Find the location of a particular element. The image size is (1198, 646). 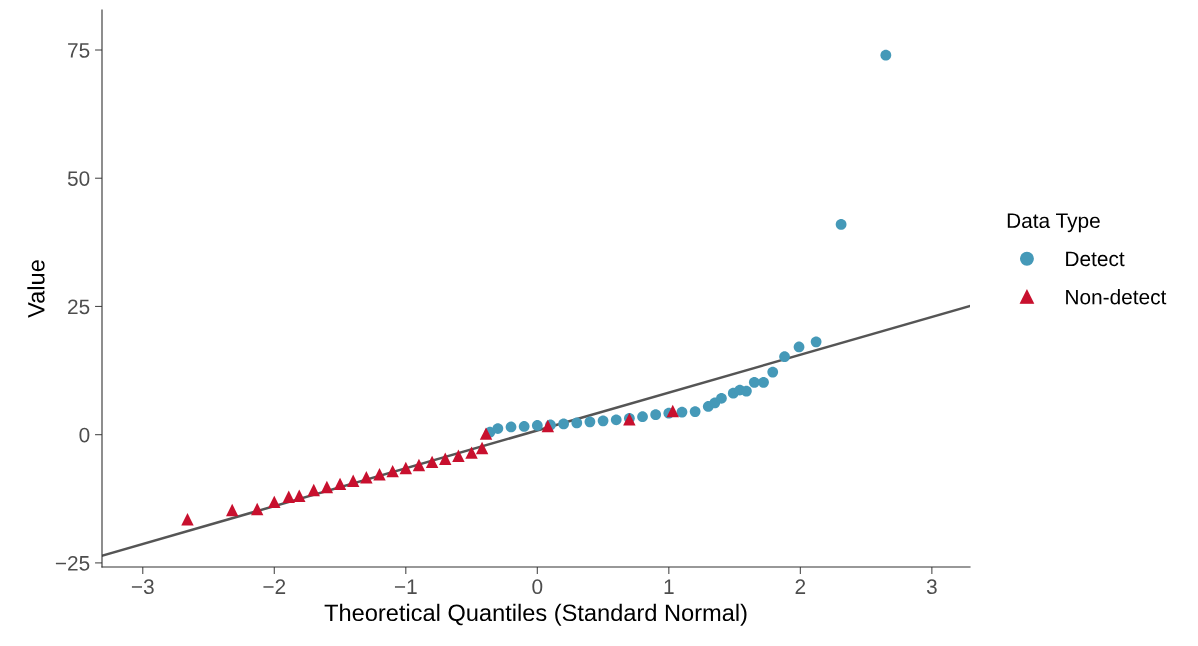

legend-label: Non-detect is located at coordinates (1116, 297).